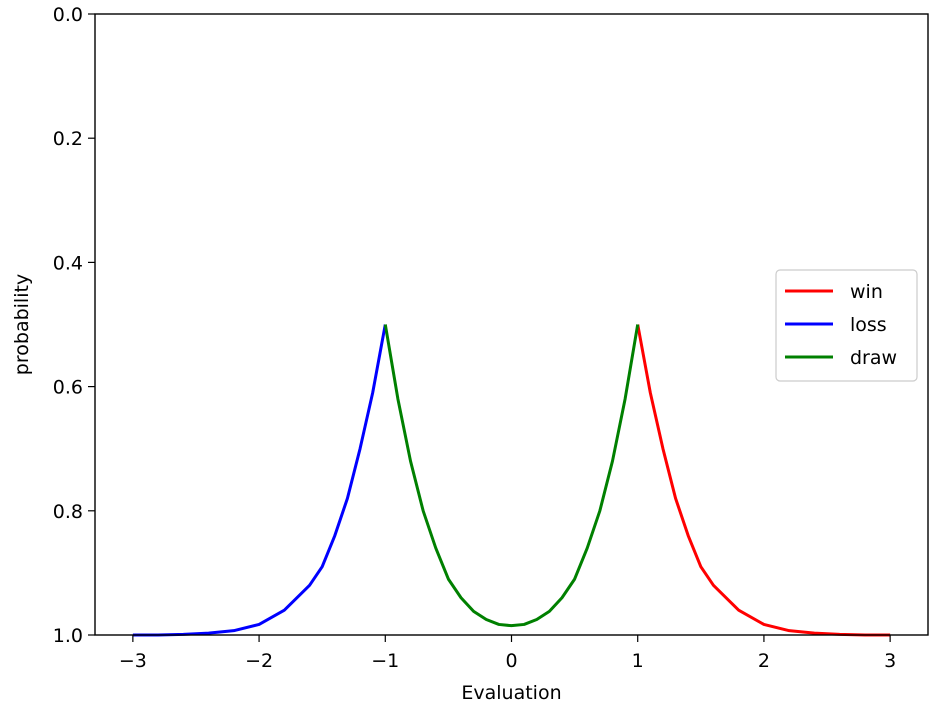 The height and width of the screenshot is (717, 945). Describe the element at coordinates (68, 388) in the screenshot. I see `y-tick-label: 0.6` at that location.